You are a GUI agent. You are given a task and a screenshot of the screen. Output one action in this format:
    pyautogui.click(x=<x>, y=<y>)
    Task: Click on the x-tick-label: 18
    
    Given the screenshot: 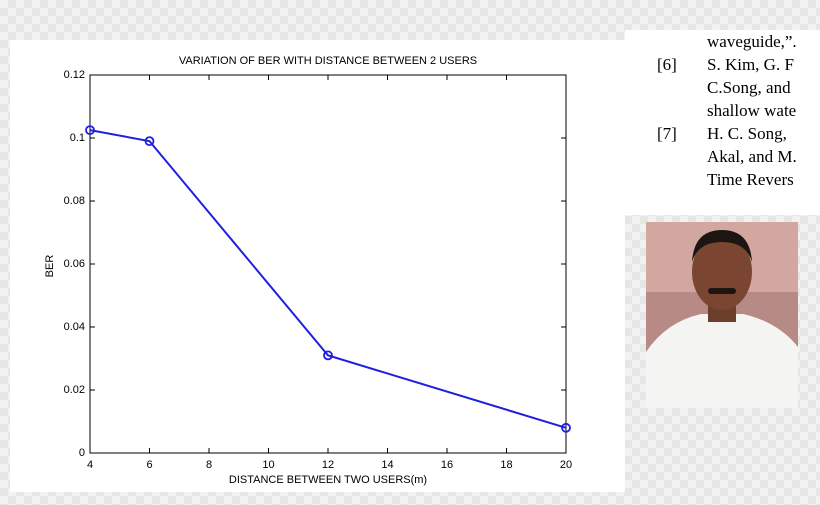 What is the action you would take?
    pyautogui.click(x=506, y=465)
    